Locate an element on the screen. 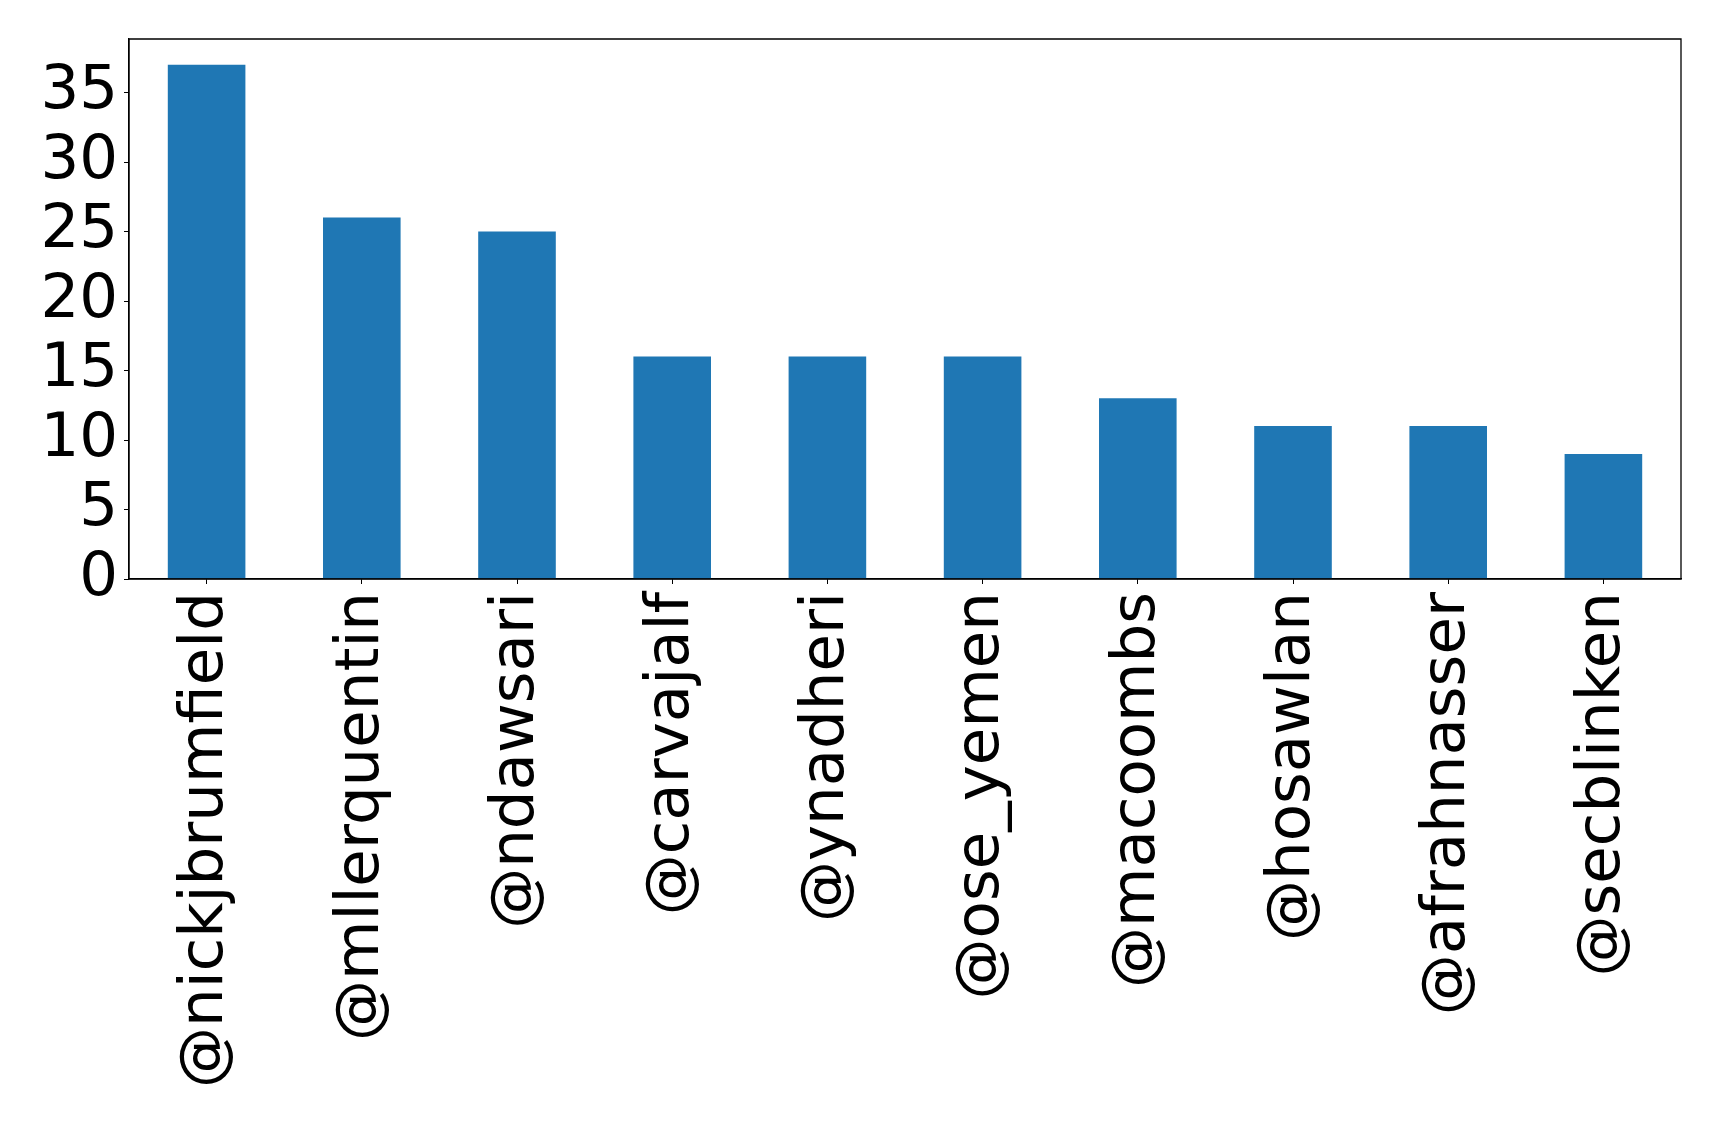  y-tick-label: 20 is located at coordinates (79, 295).